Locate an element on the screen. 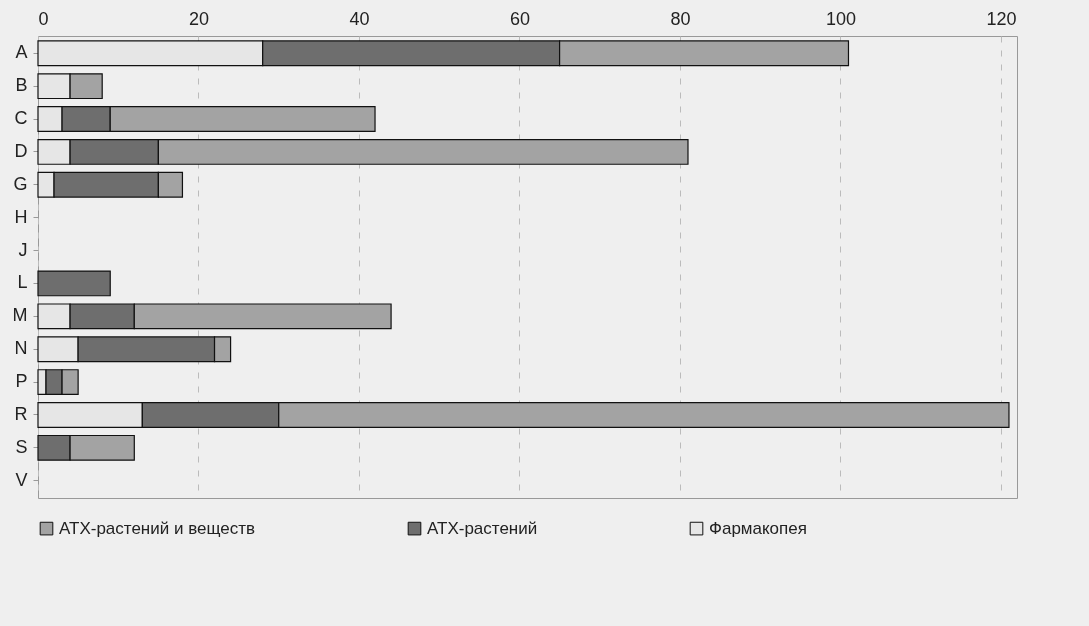  y-tick-label: J is located at coordinates (23, 249).